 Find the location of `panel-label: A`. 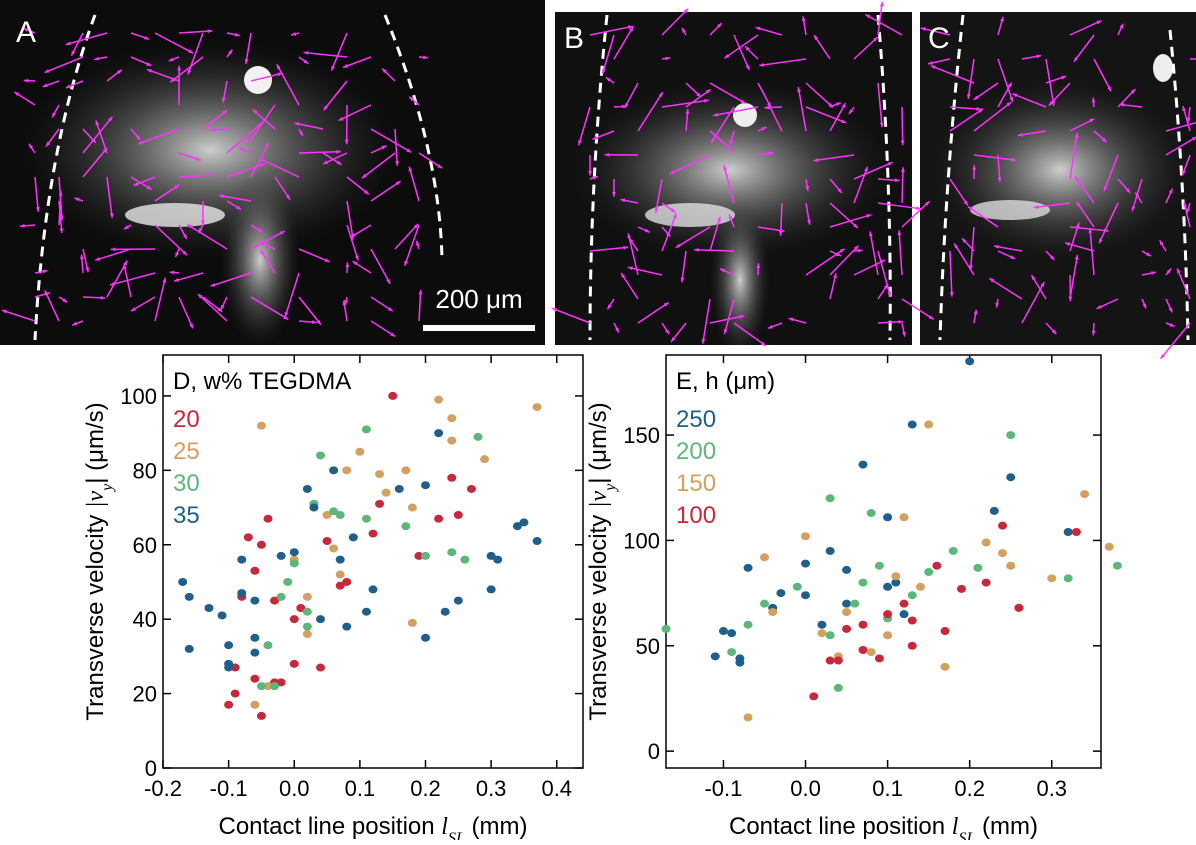

panel-label: A is located at coordinates (26, 32).